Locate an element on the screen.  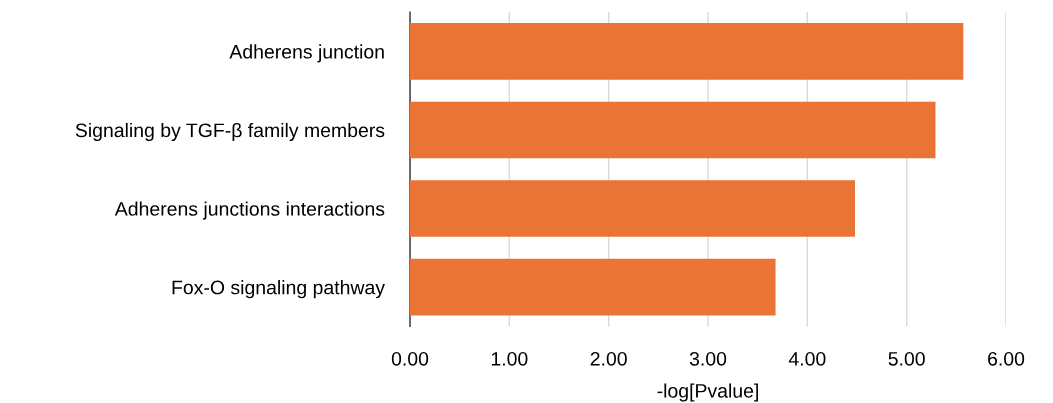
y-tick-label: Signaling by TGF-β family members is located at coordinates (230, 132).